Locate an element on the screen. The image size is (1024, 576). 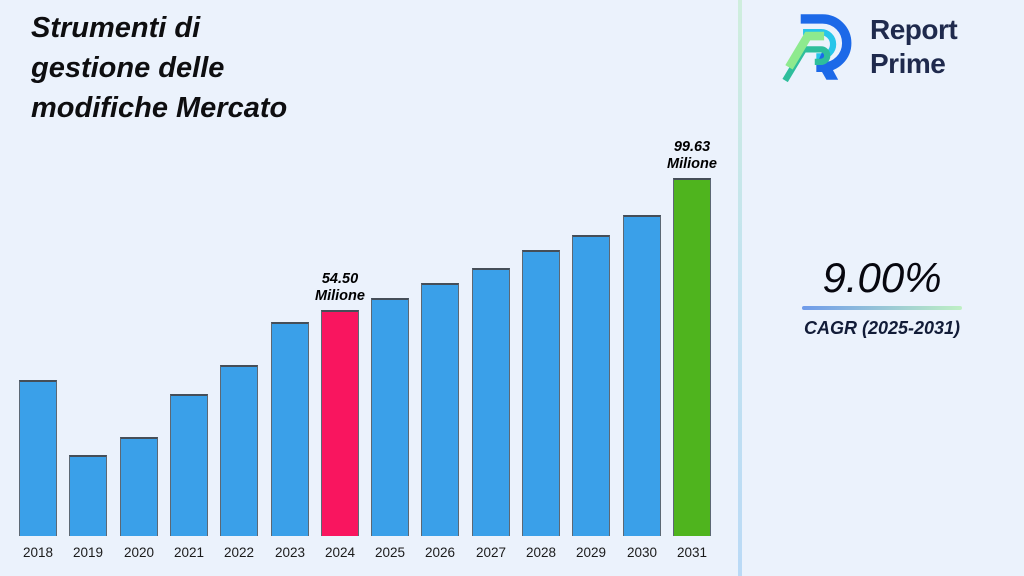
chart-title-line-1: Strumenti di is located at coordinates (116, 28).